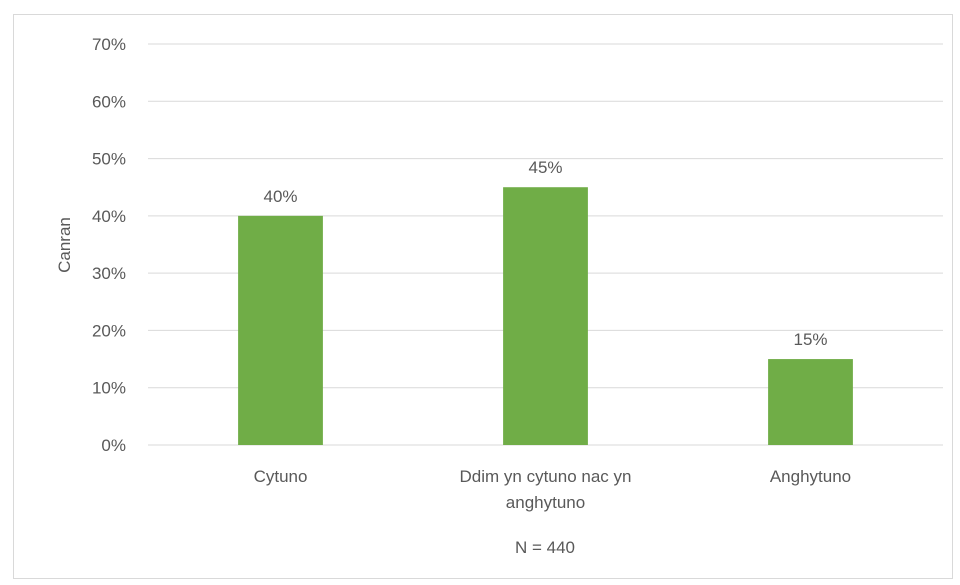  Describe the element at coordinates (64, 245) in the screenshot. I see `y-axis-title: Canran` at that location.